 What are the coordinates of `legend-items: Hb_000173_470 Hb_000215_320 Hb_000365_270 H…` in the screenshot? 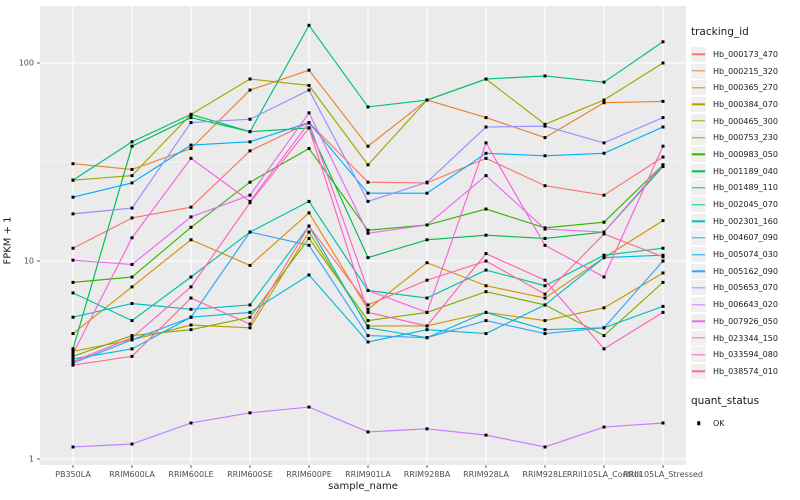 It's located at (745, 213).